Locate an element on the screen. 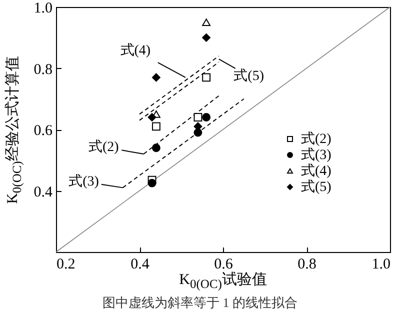  y-tick-label: 0.6 is located at coordinates (43, 131).